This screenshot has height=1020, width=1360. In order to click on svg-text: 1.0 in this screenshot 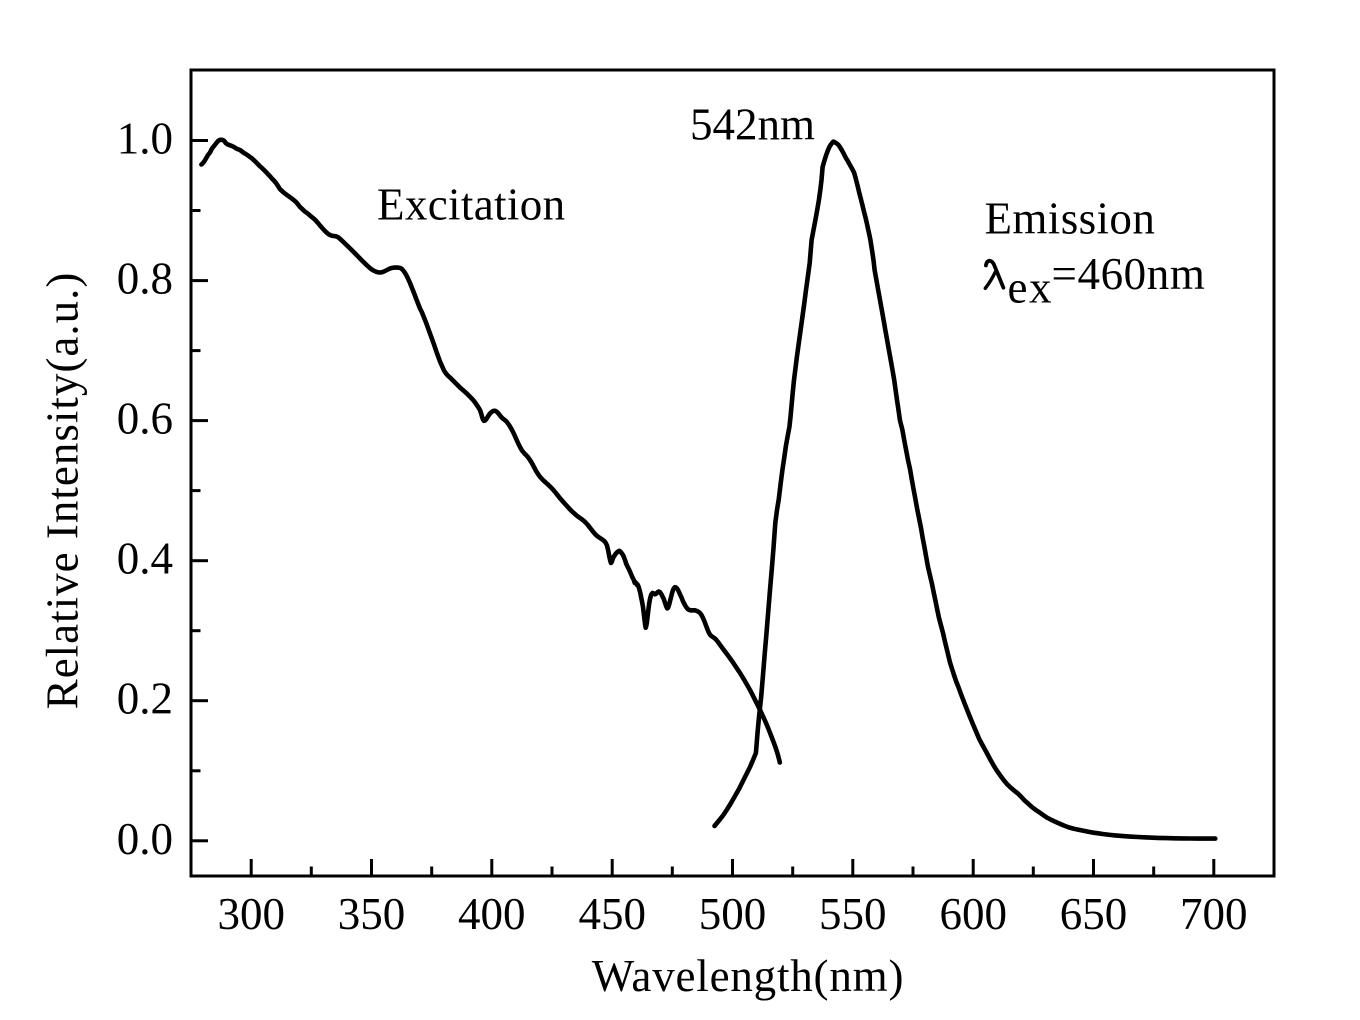, I will do `click(145, 139)`.